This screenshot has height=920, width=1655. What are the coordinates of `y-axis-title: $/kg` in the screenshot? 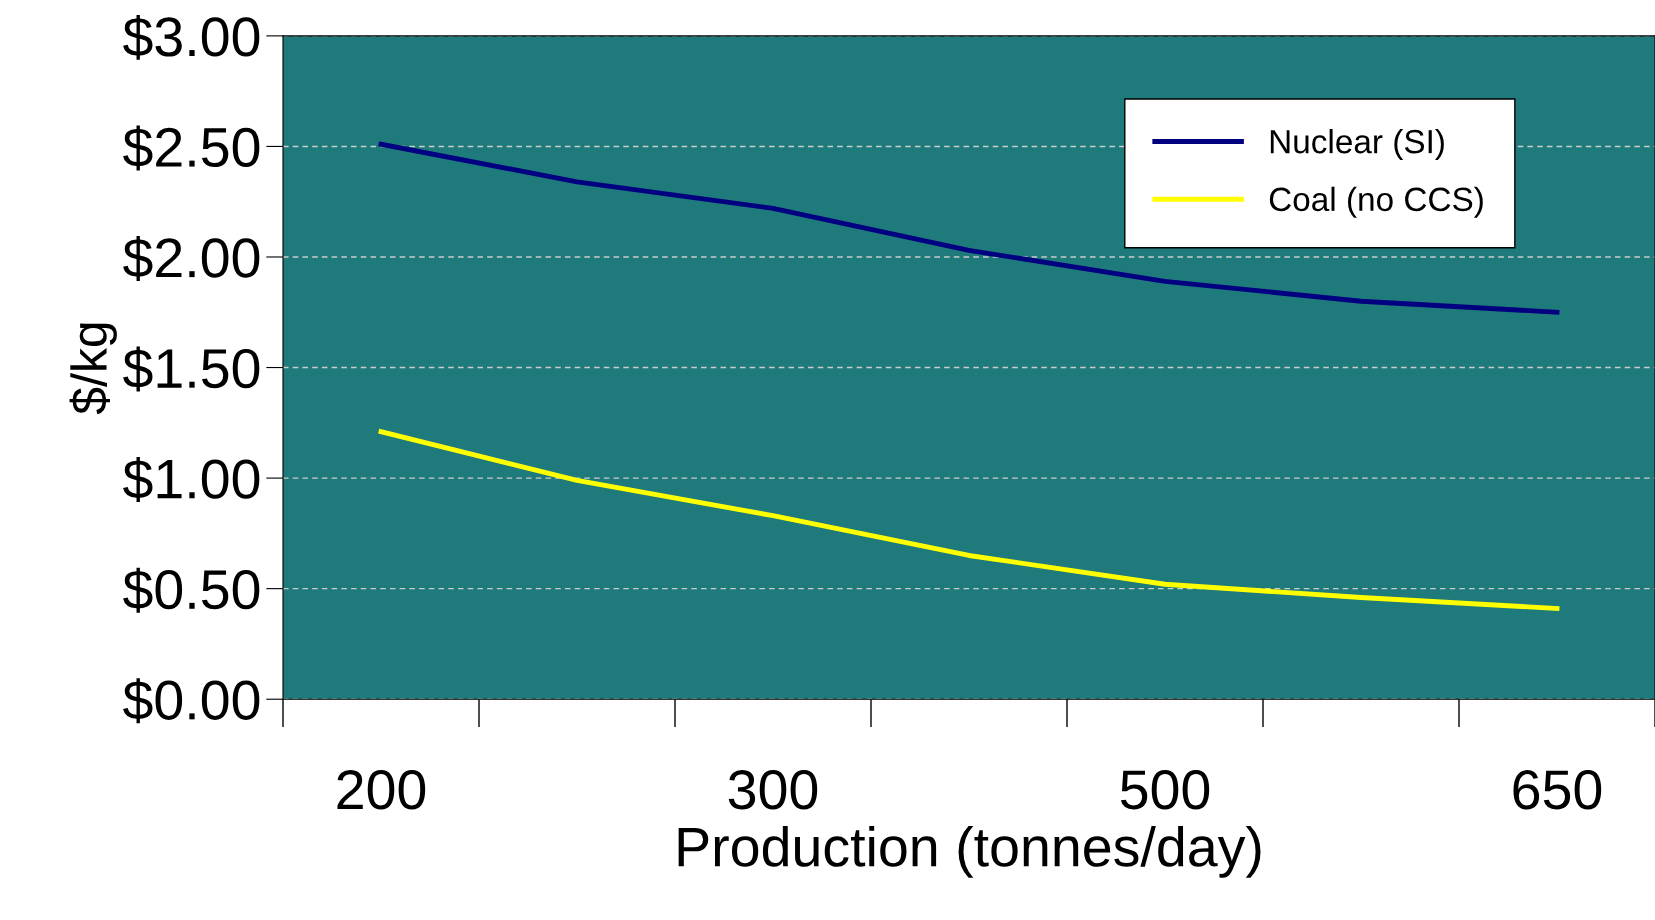 It's located at (93, 369).